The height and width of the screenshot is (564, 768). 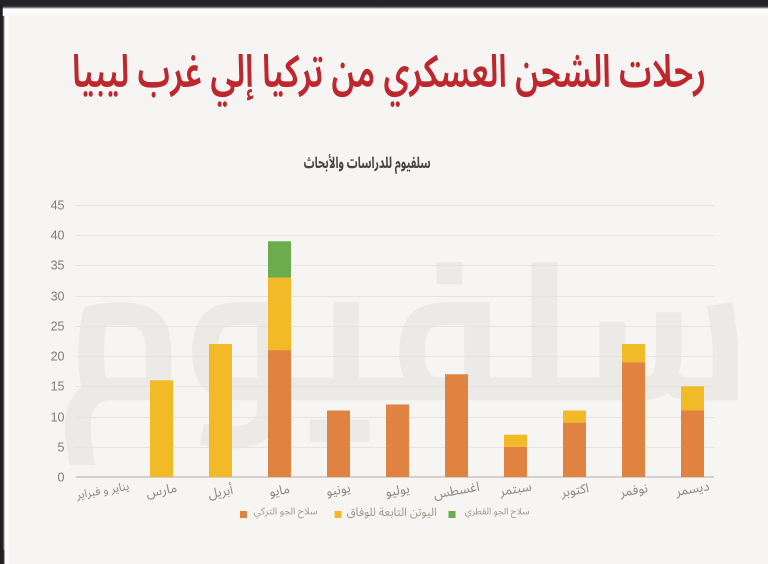 I want to click on svg-text: 20, so click(x=58, y=356).